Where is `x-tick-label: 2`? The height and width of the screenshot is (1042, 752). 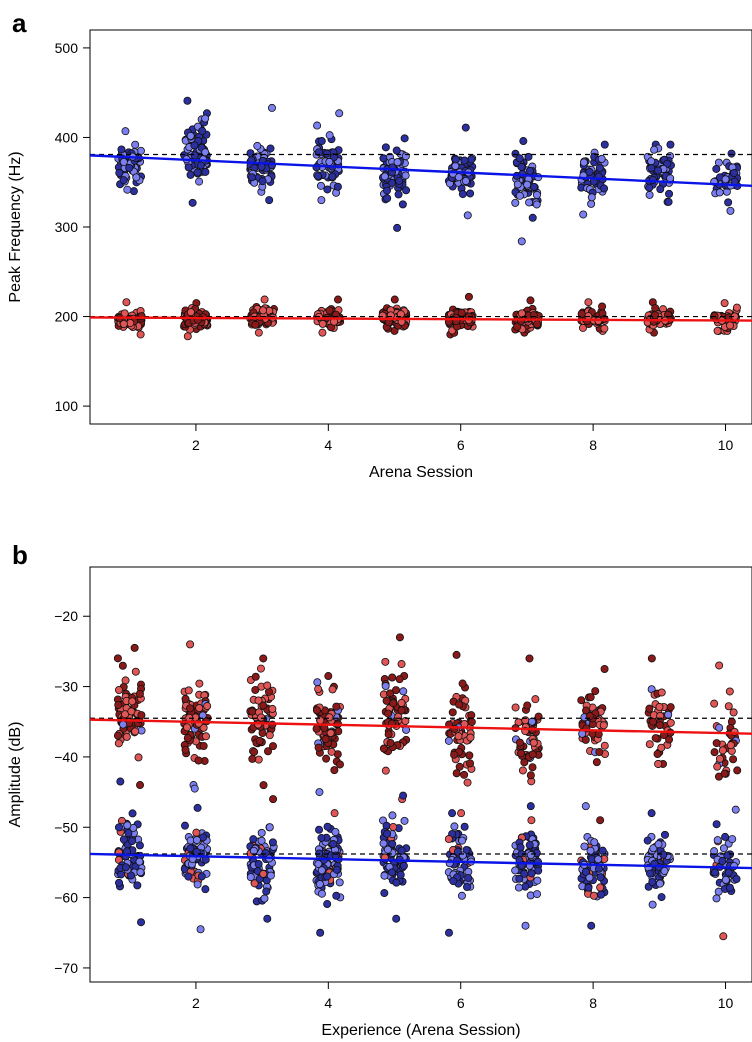
x-tick-label: 2 is located at coordinates (196, 445).